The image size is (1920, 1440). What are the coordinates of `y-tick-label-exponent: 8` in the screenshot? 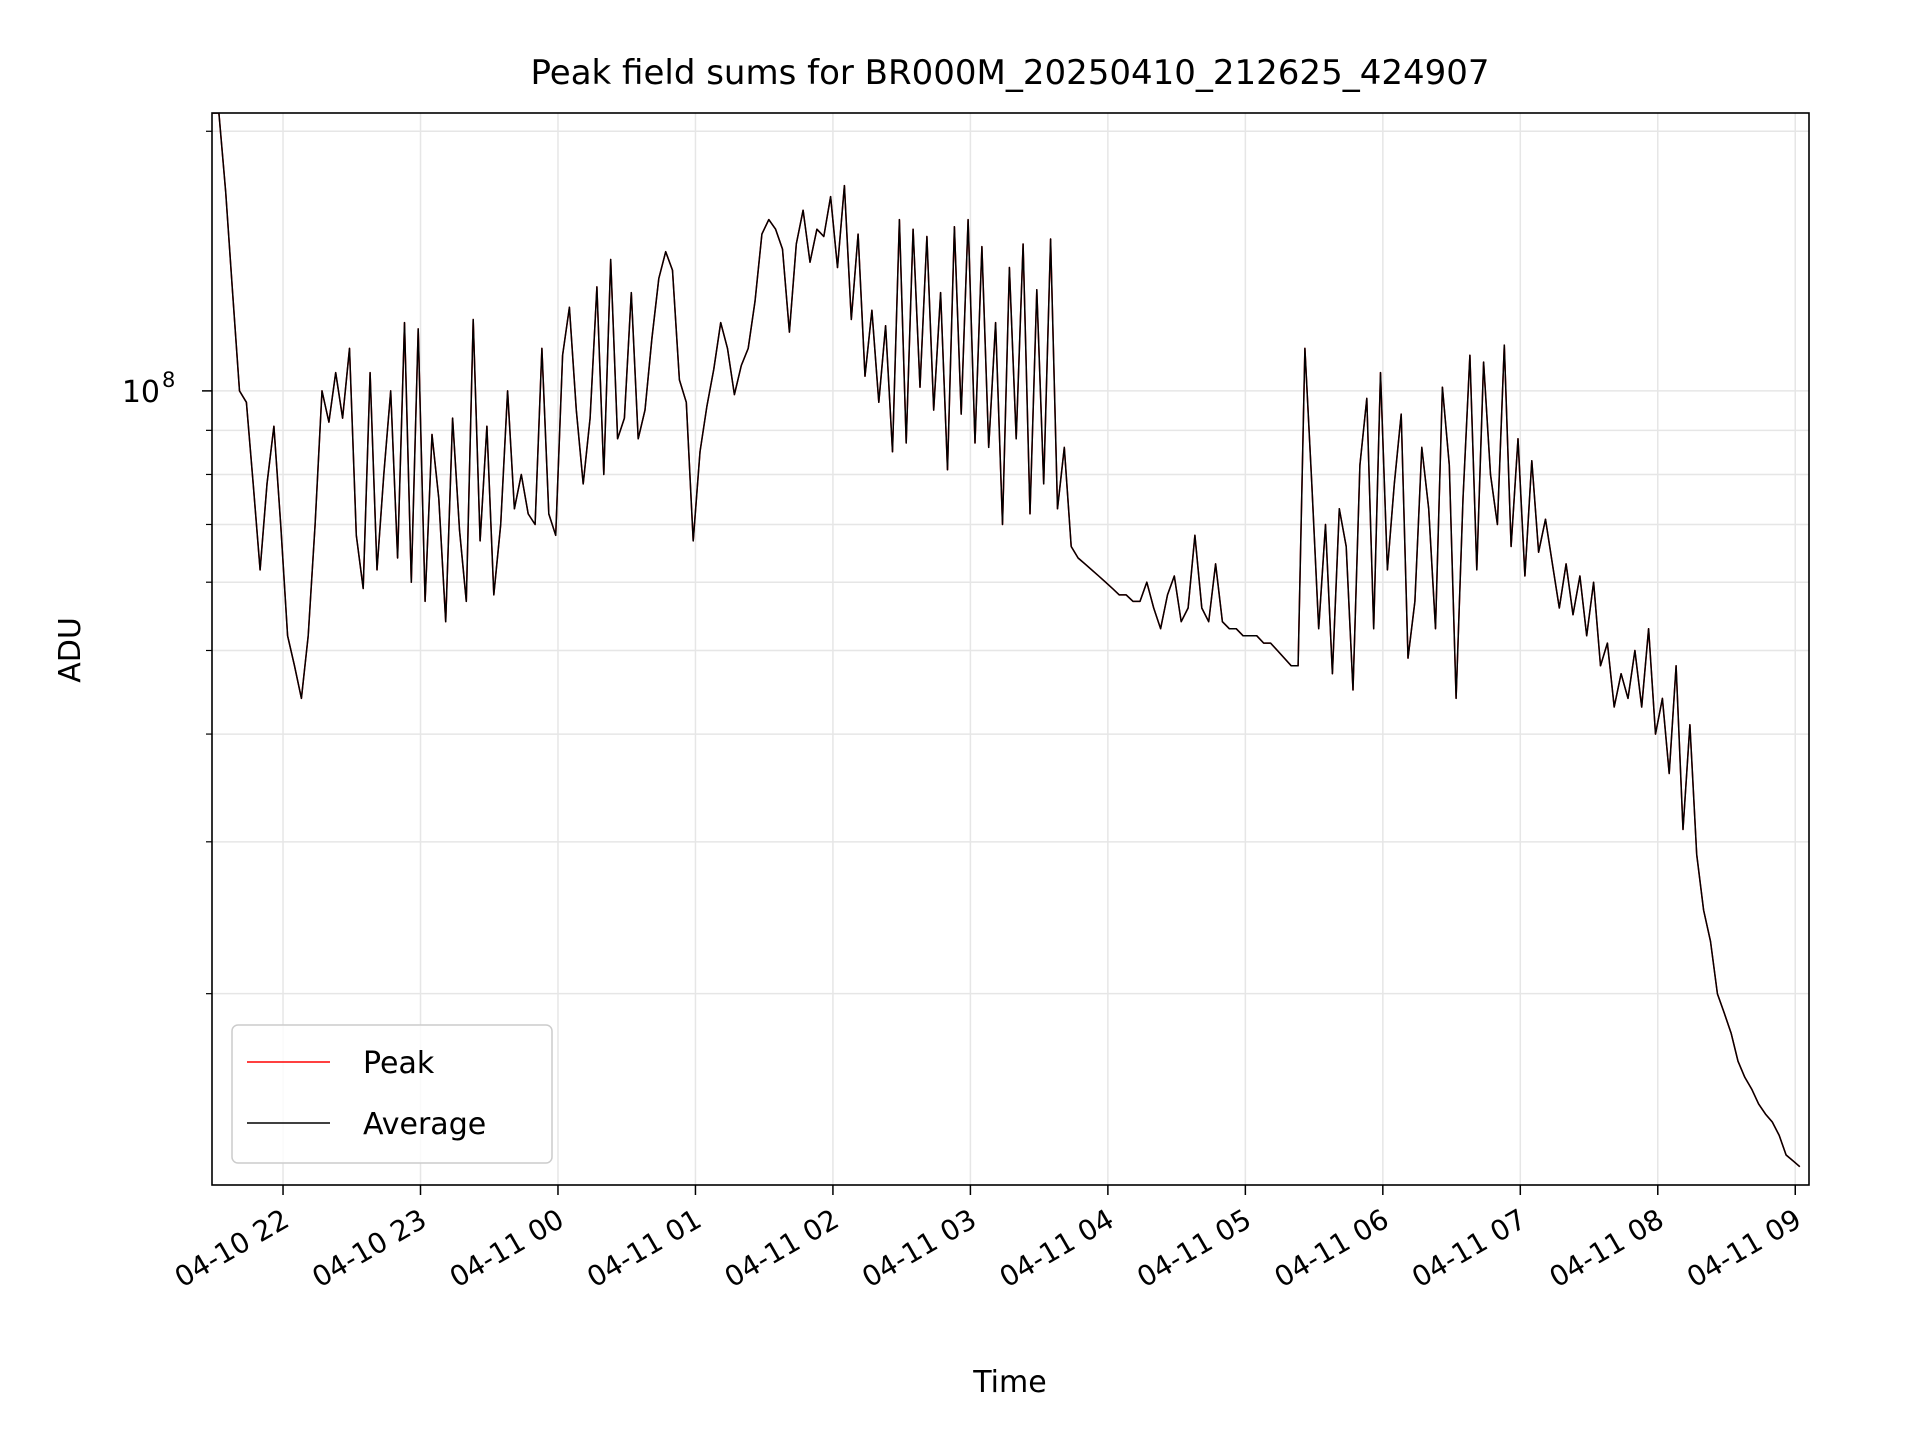 It's located at (168, 380).